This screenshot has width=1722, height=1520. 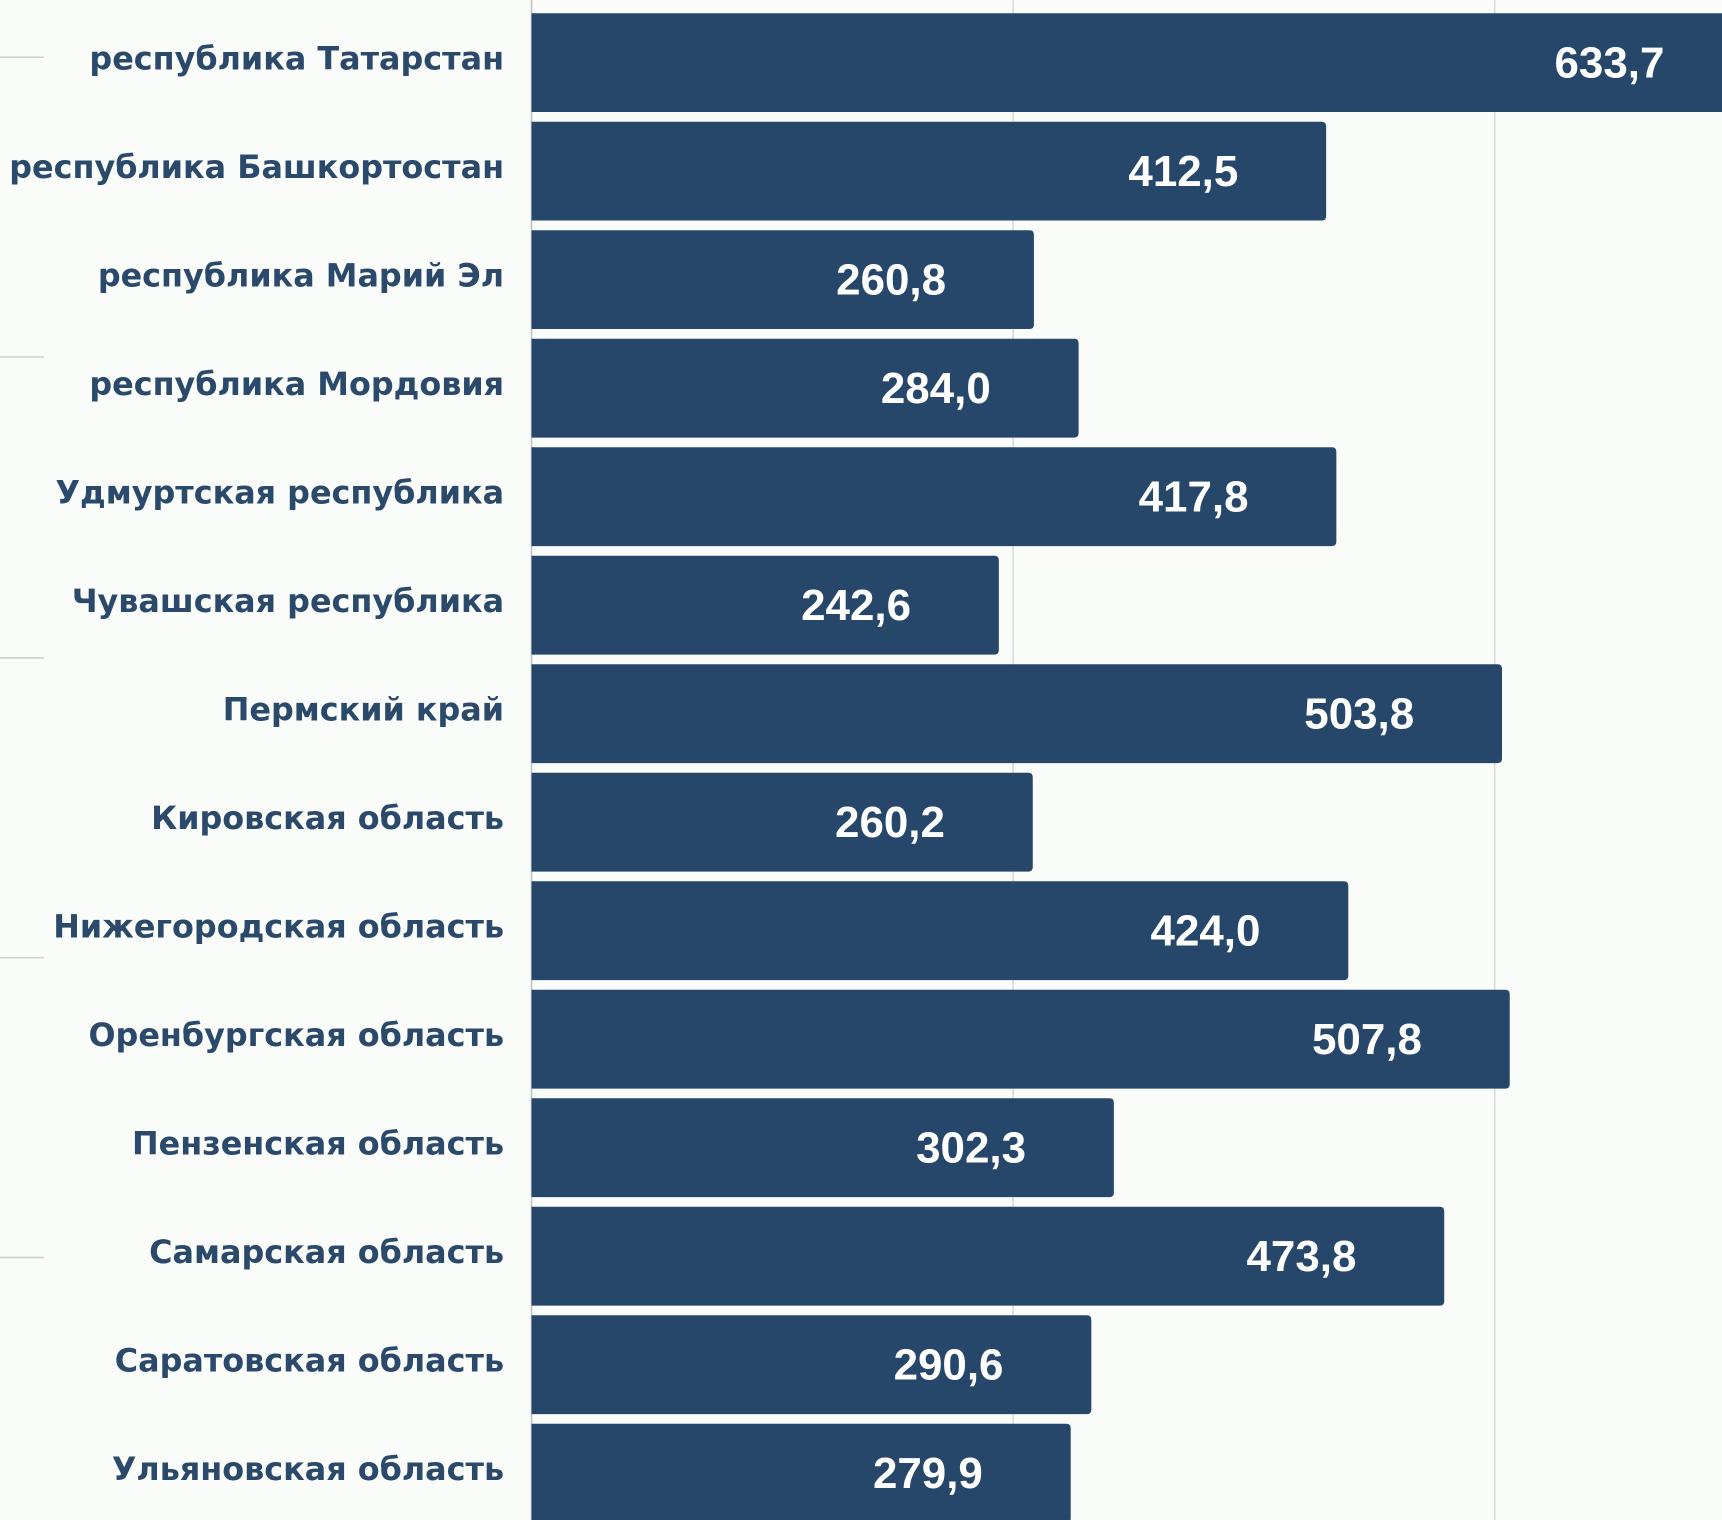 What do you see at coordinates (1359, 714) in the screenshot?
I see `value-label: 503,8` at bounding box center [1359, 714].